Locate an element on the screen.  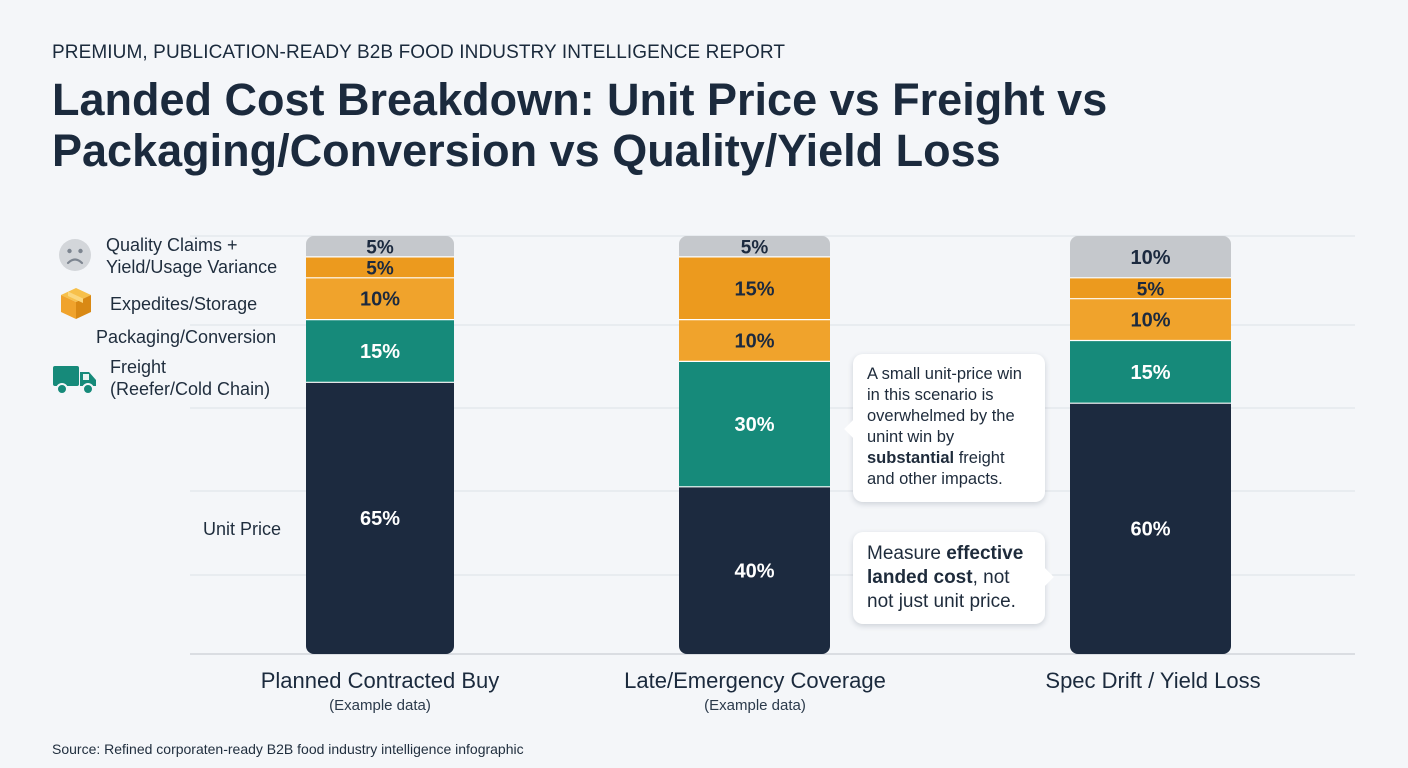
category-note-late: (Example data) is located at coordinates (755, 705).